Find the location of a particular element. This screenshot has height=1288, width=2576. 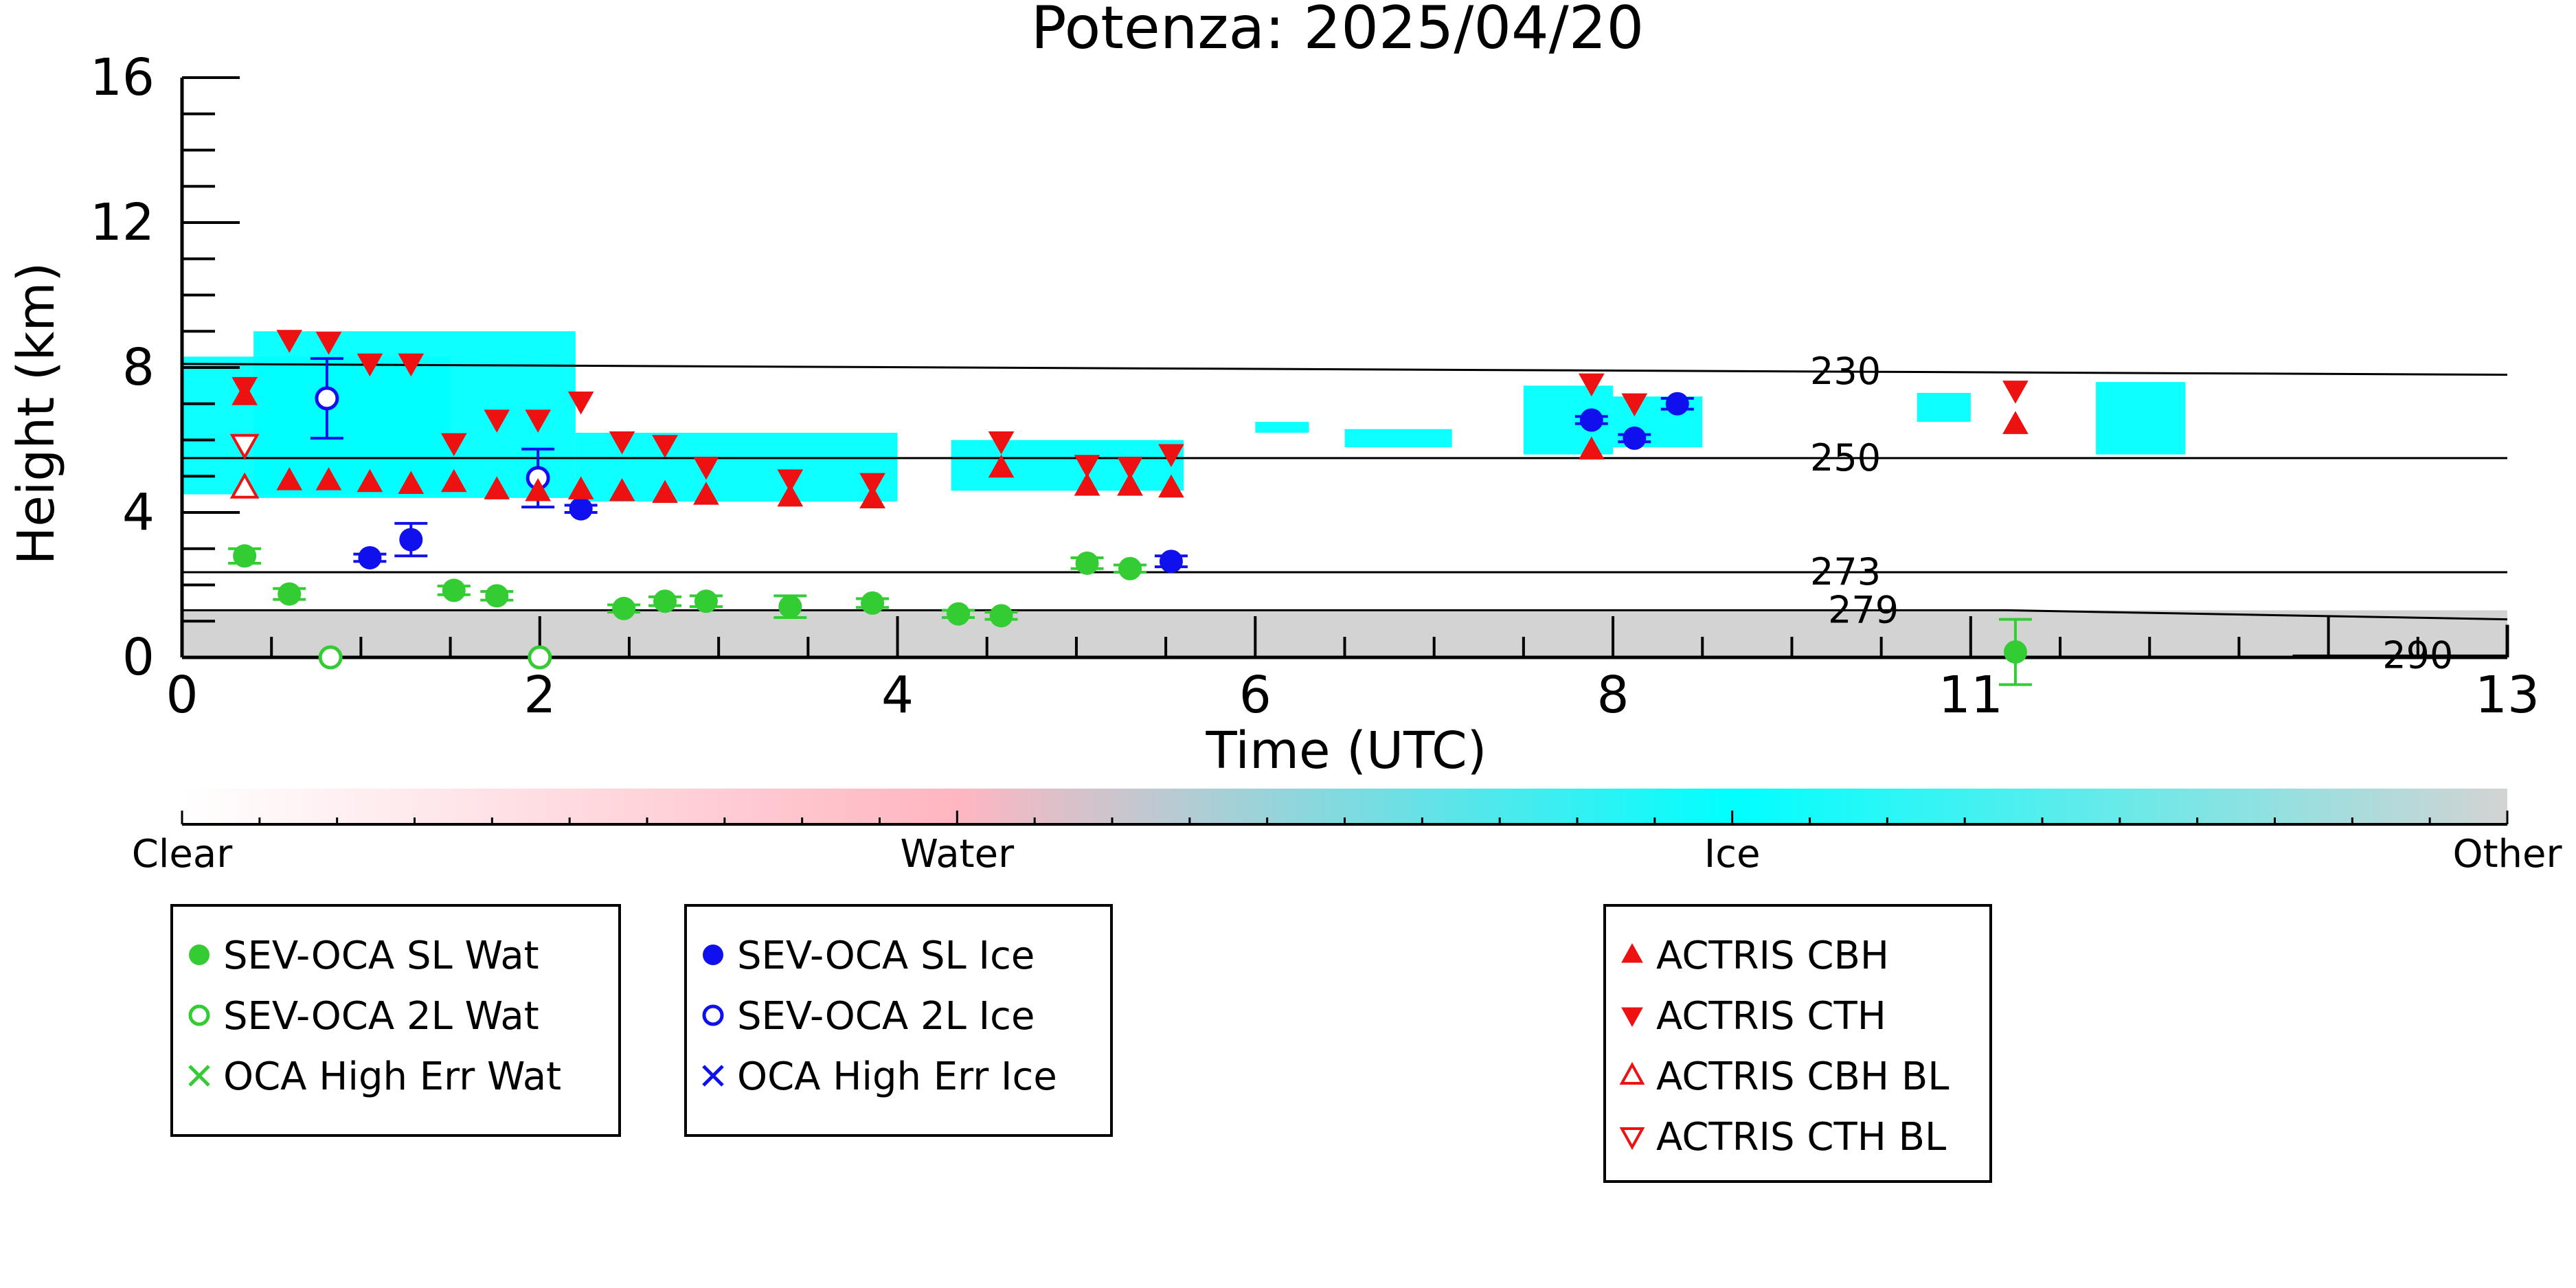

contour-label: 273 is located at coordinates (1845, 572).